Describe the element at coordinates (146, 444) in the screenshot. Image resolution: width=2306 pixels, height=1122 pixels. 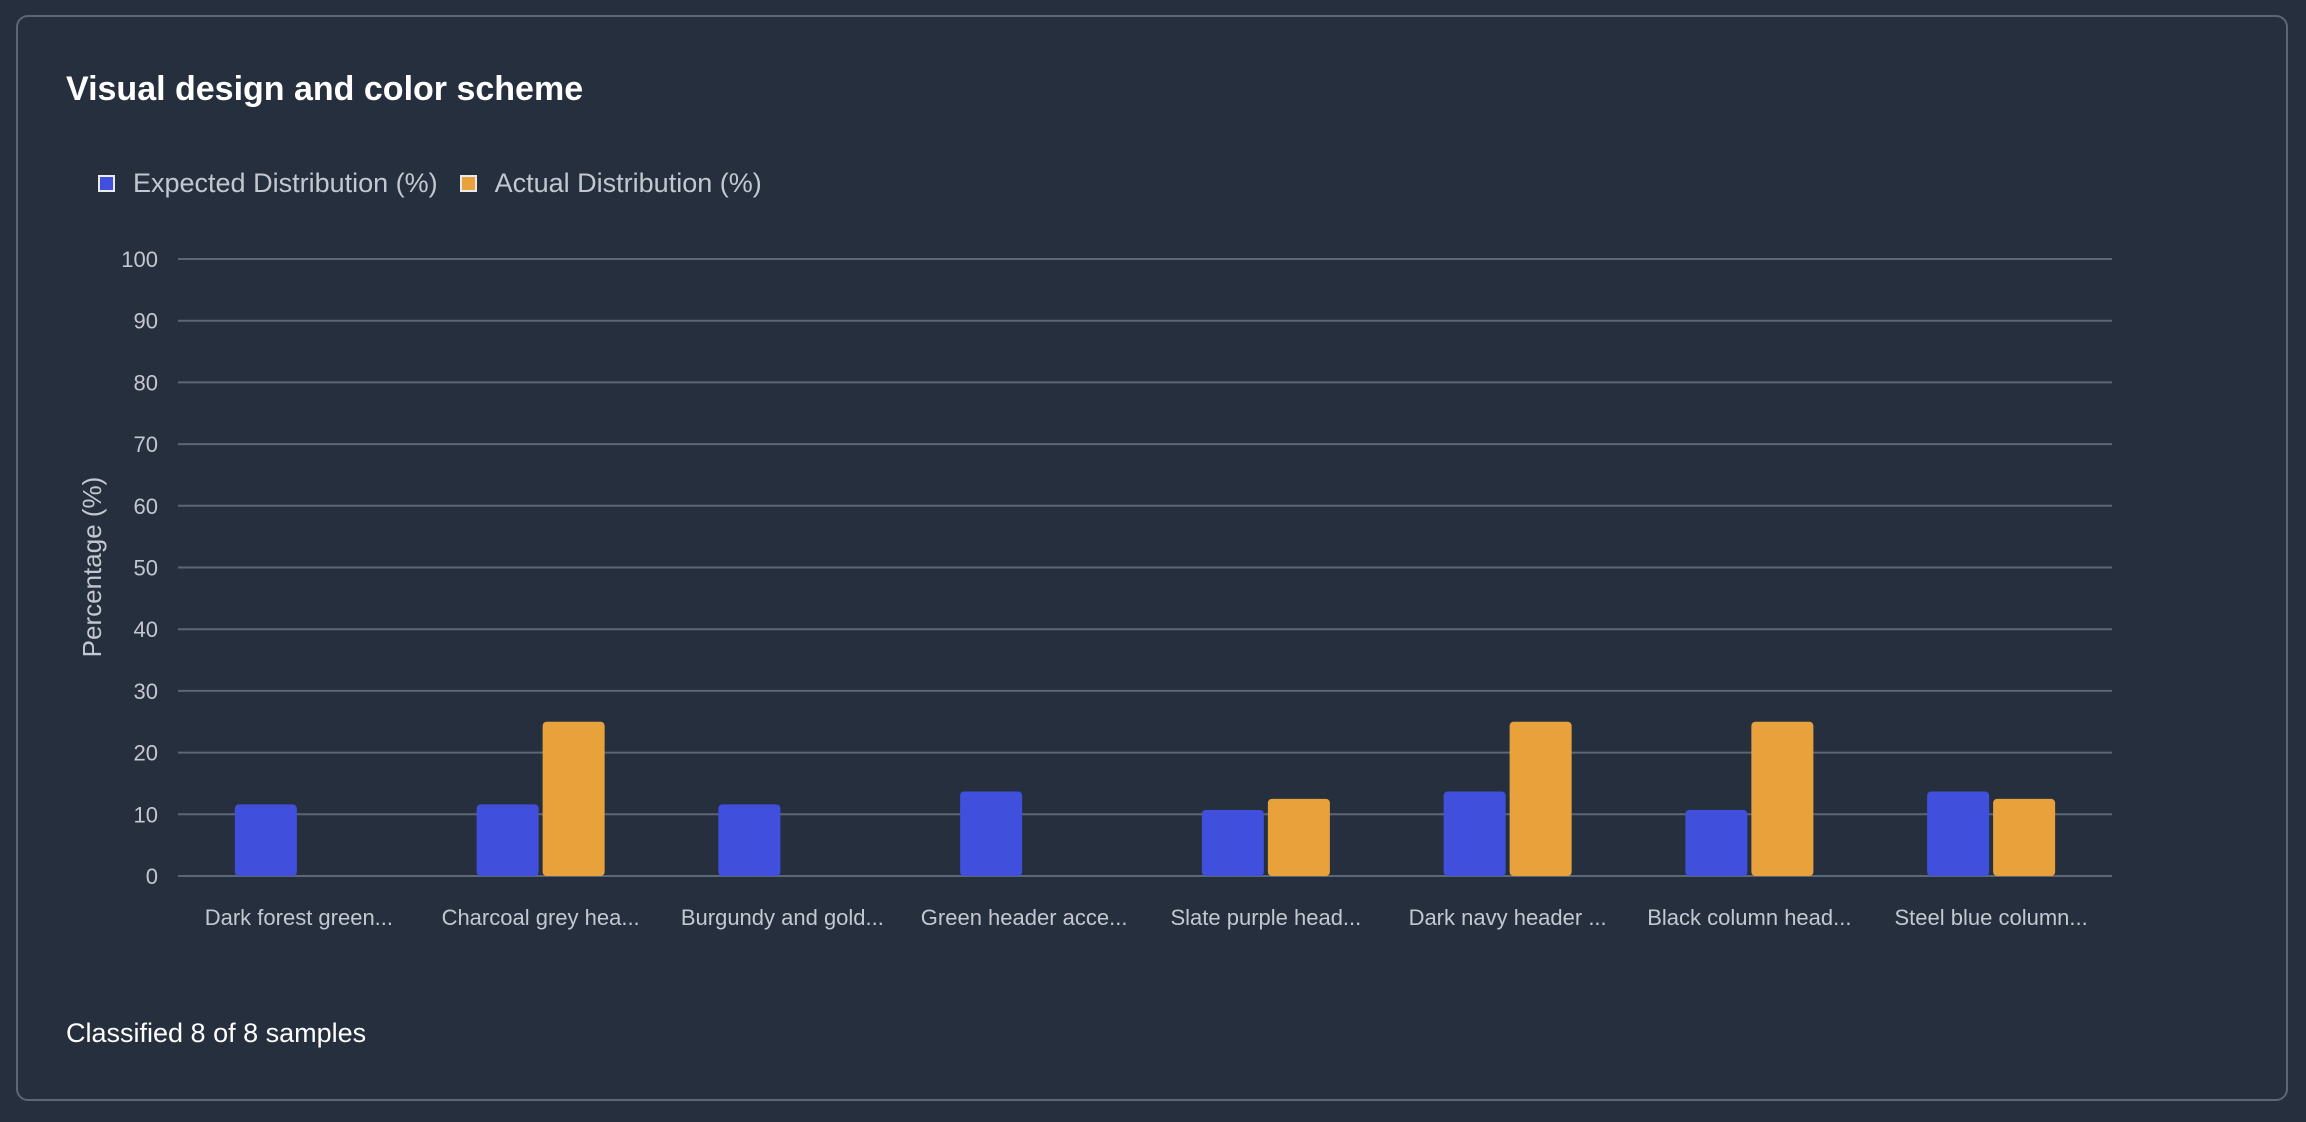
I see `y-tick-label: 70` at that location.